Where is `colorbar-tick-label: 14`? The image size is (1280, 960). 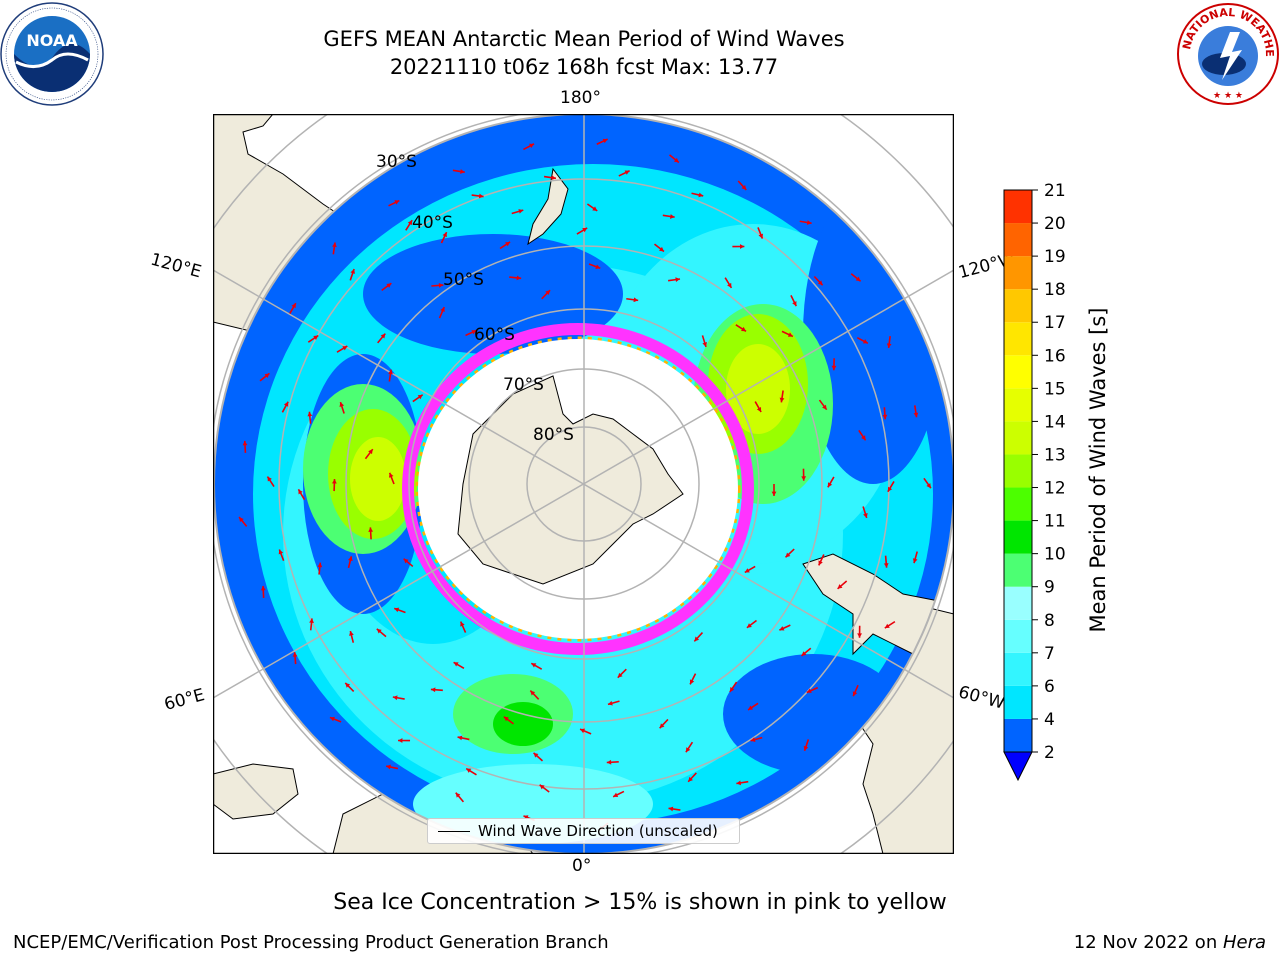 colorbar-tick-label: 14 is located at coordinates (1055, 422).